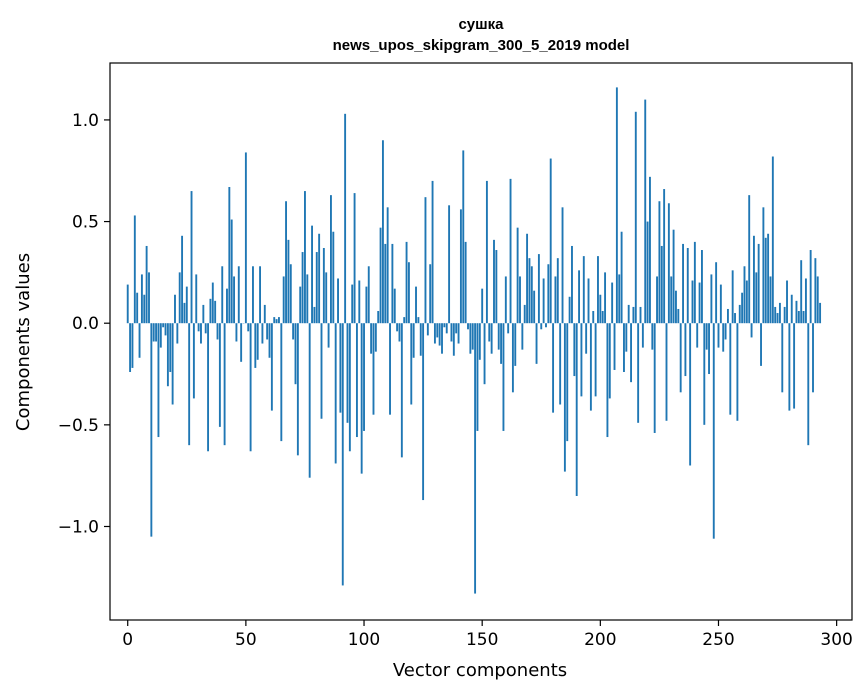 This screenshot has width=867, height=696. Describe the element at coordinates (480, 670) in the screenshot. I see `x-axis-label: Vector components` at that location.